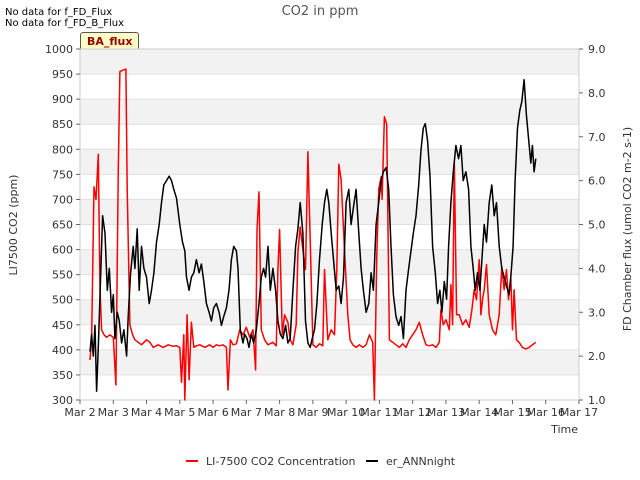  I want to click on legend: LI-7500 CO2 Concentration er_ANNnight, so click(321, 461).